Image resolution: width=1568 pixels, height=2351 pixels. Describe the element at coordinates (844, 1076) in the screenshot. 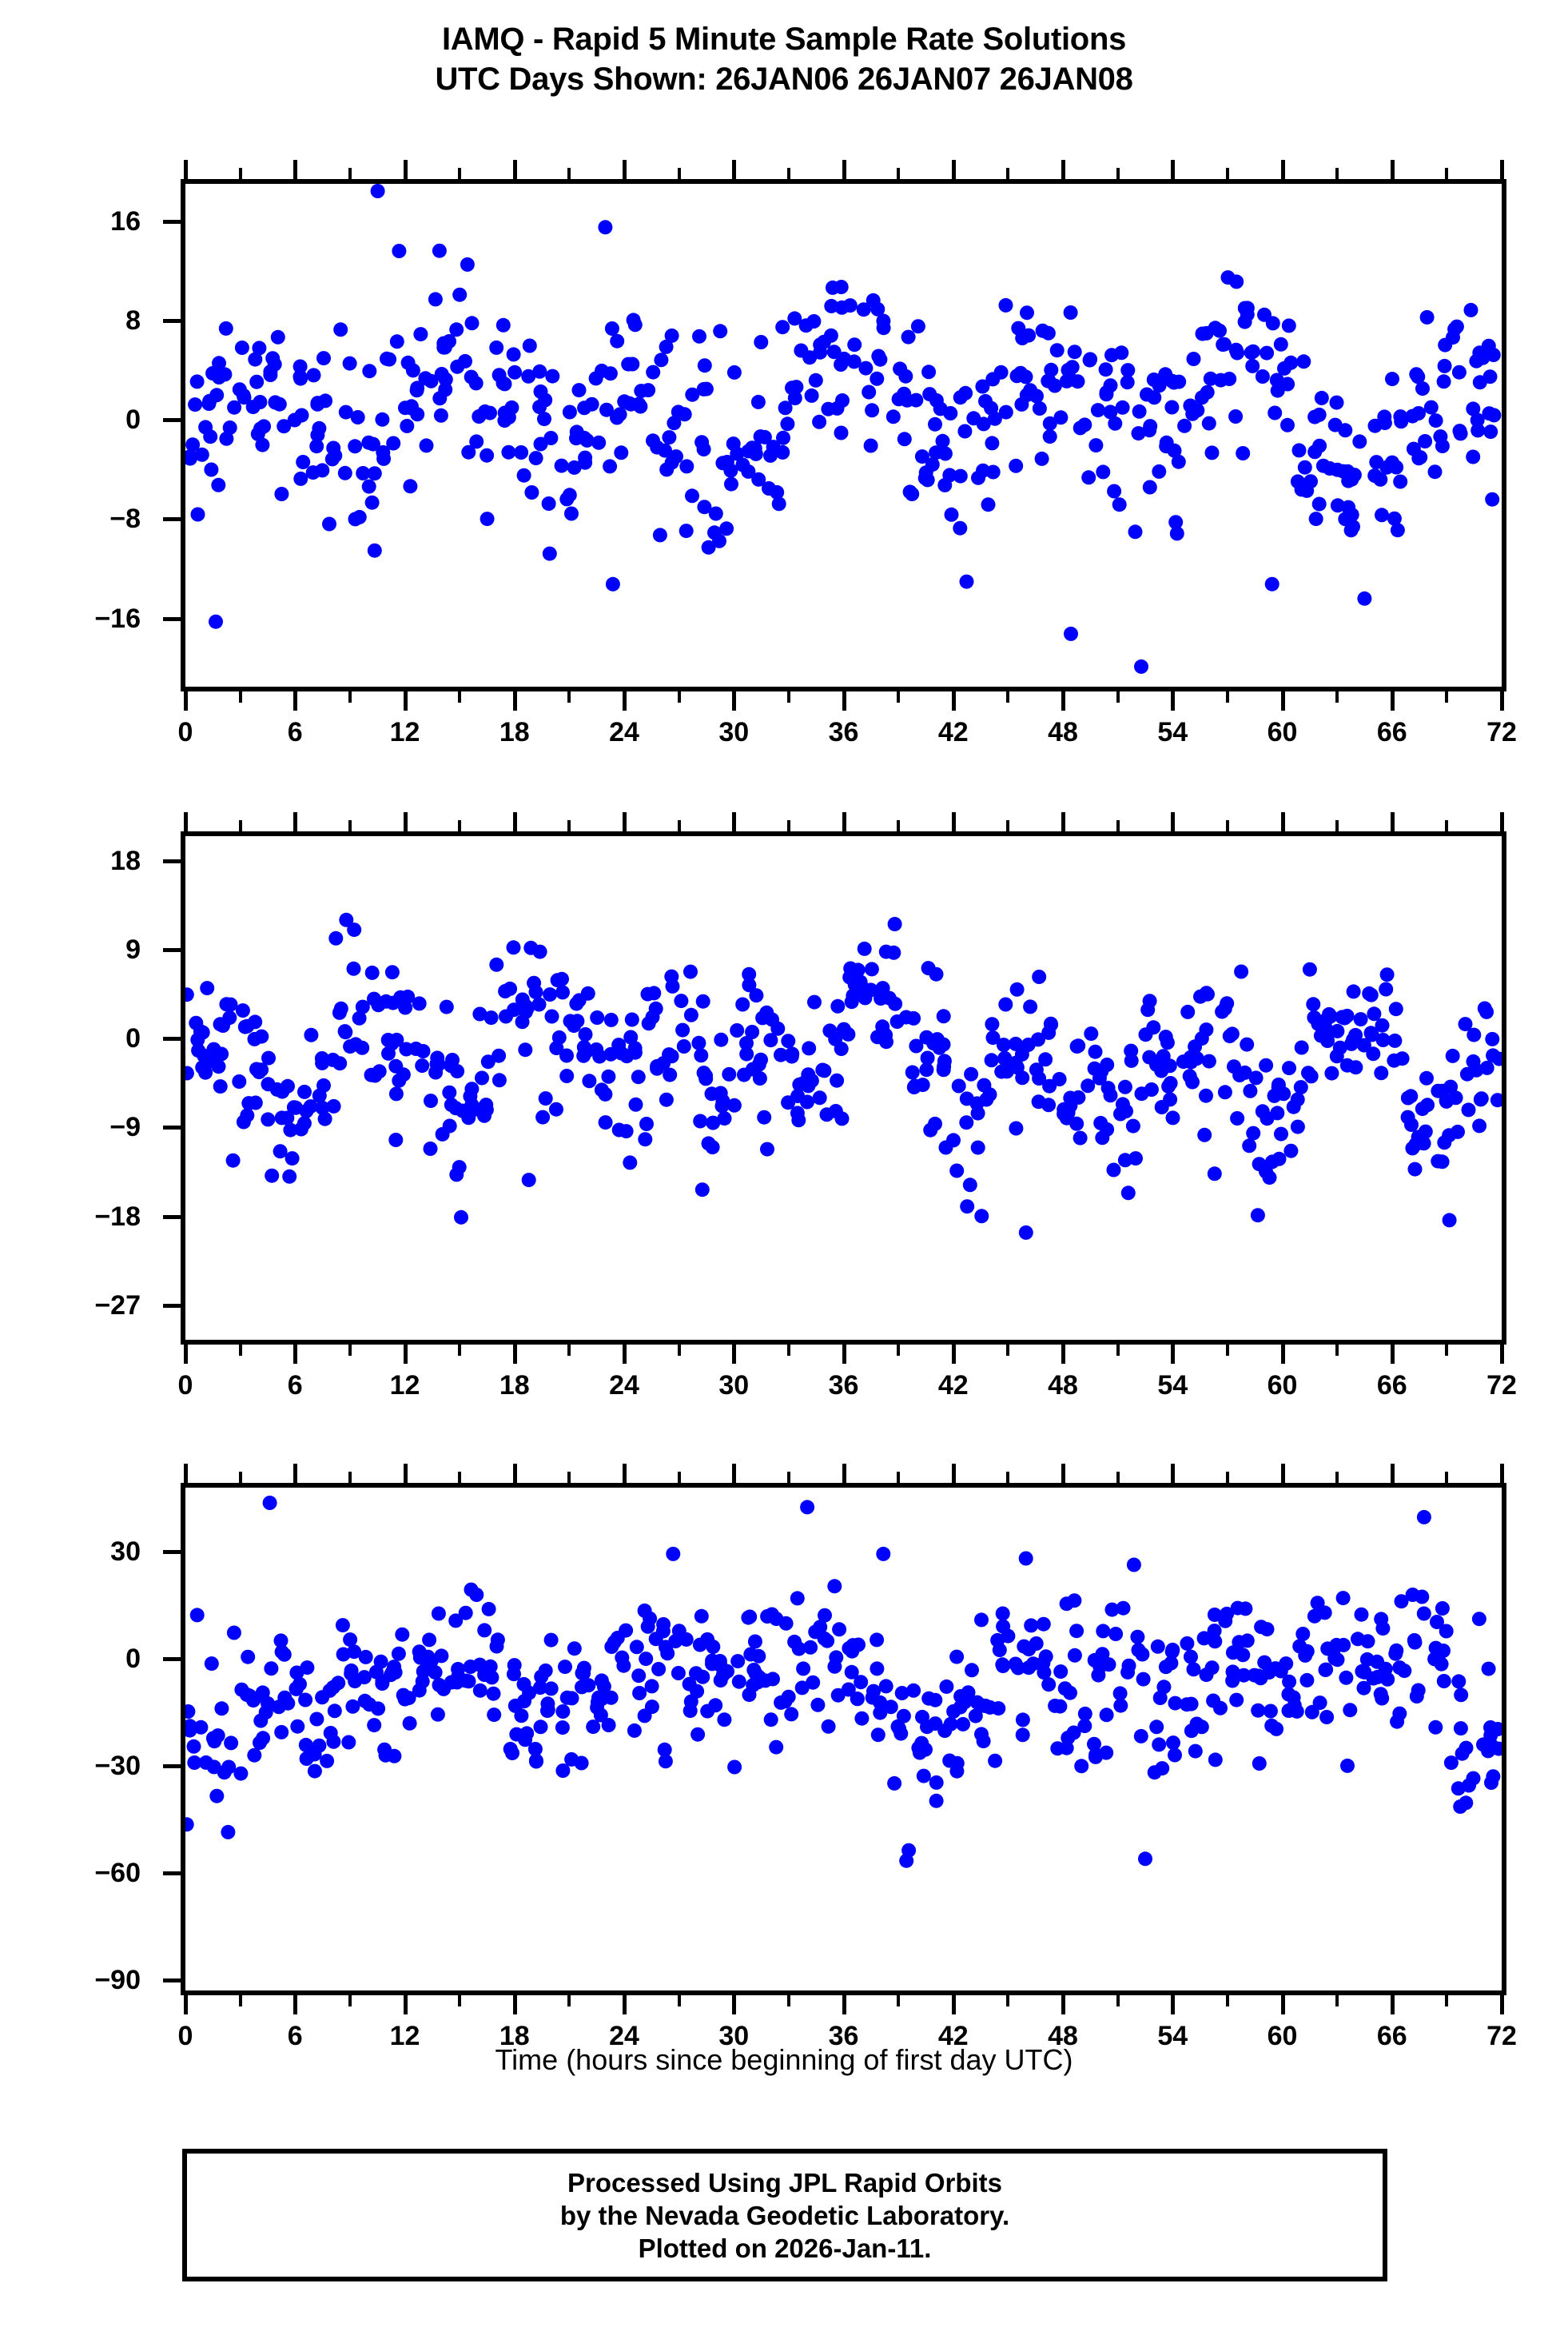

I see `scatter-layer-north` at that location.